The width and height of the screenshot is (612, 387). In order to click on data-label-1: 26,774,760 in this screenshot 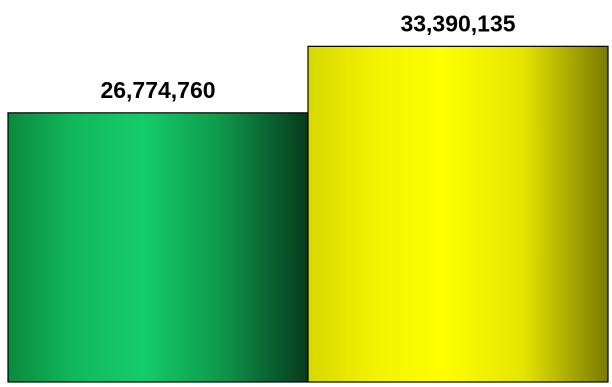, I will do `click(157, 90)`.